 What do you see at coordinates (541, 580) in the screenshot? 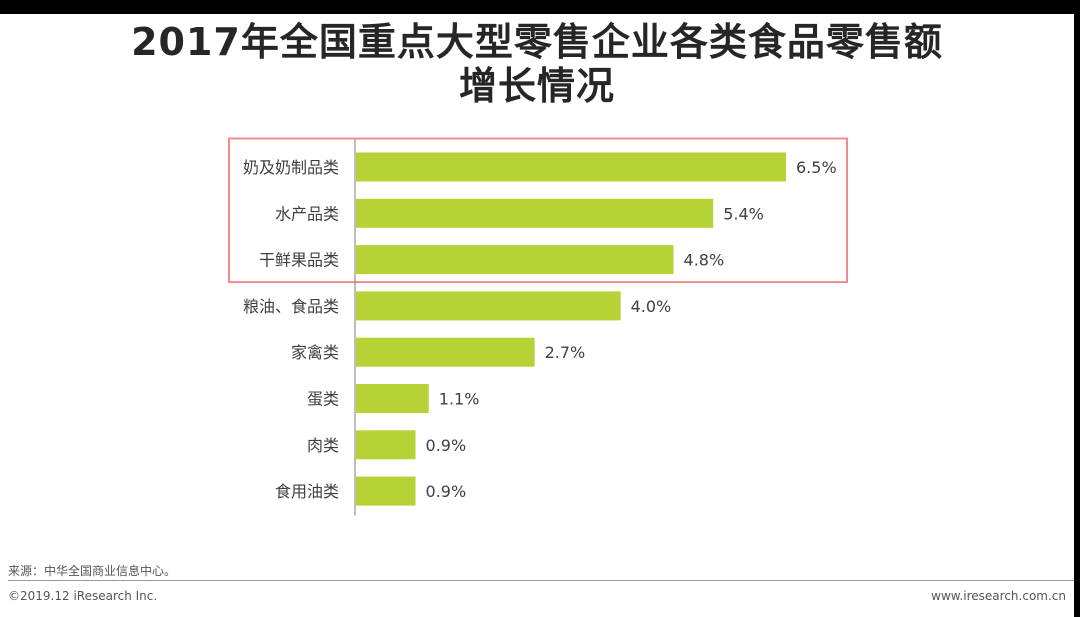
I see `footer-divider` at bounding box center [541, 580].